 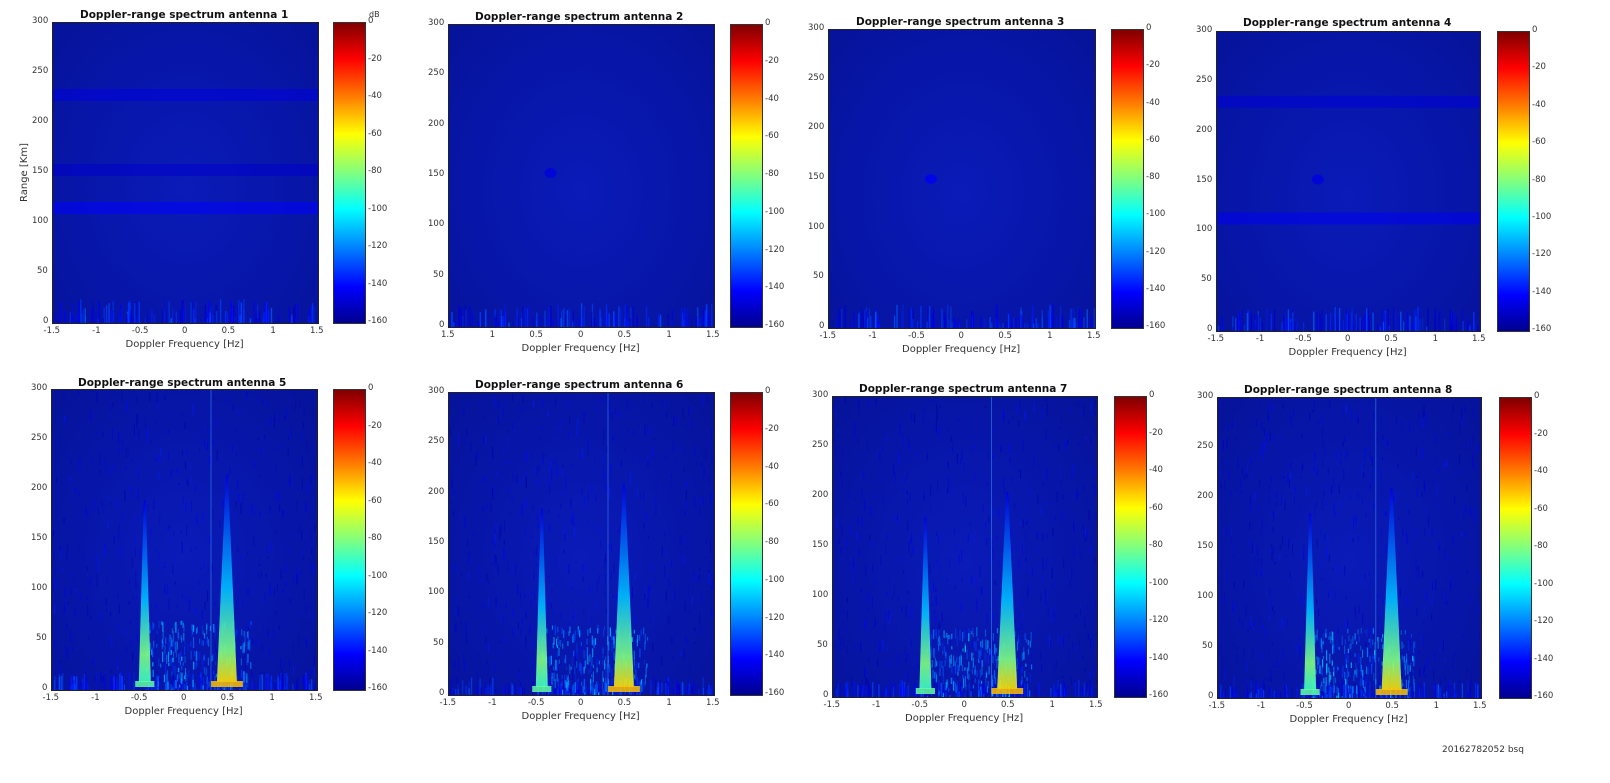 What do you see at coordinates (1543, 659) in the screenshot?
I see `colorbar-tick-label: -140` at bounding box center [1543, 659].